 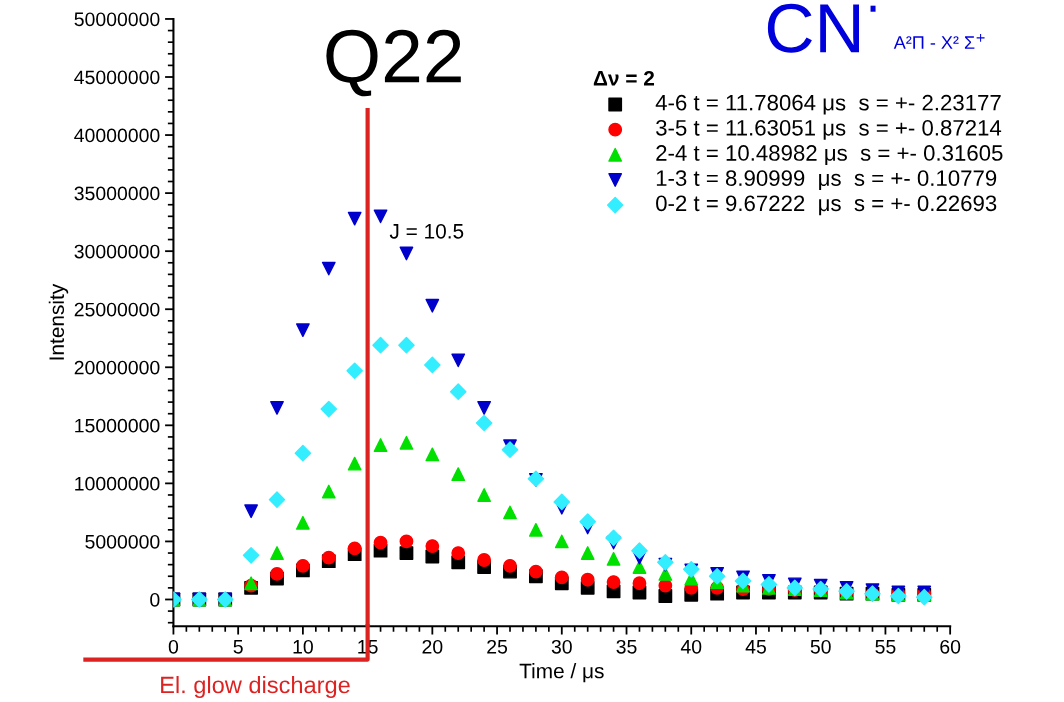 I want to click on y-tick-label: 45000000, so click(x=117, y=77).